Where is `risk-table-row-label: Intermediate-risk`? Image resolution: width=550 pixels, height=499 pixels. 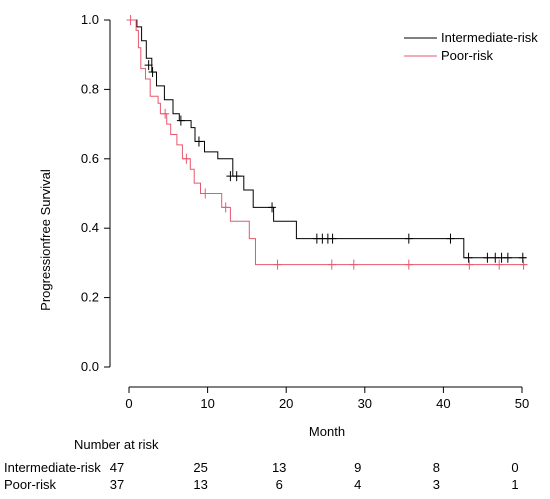
risk-table-row-label: Intermediate-risk is located at coordinates (52, 467).